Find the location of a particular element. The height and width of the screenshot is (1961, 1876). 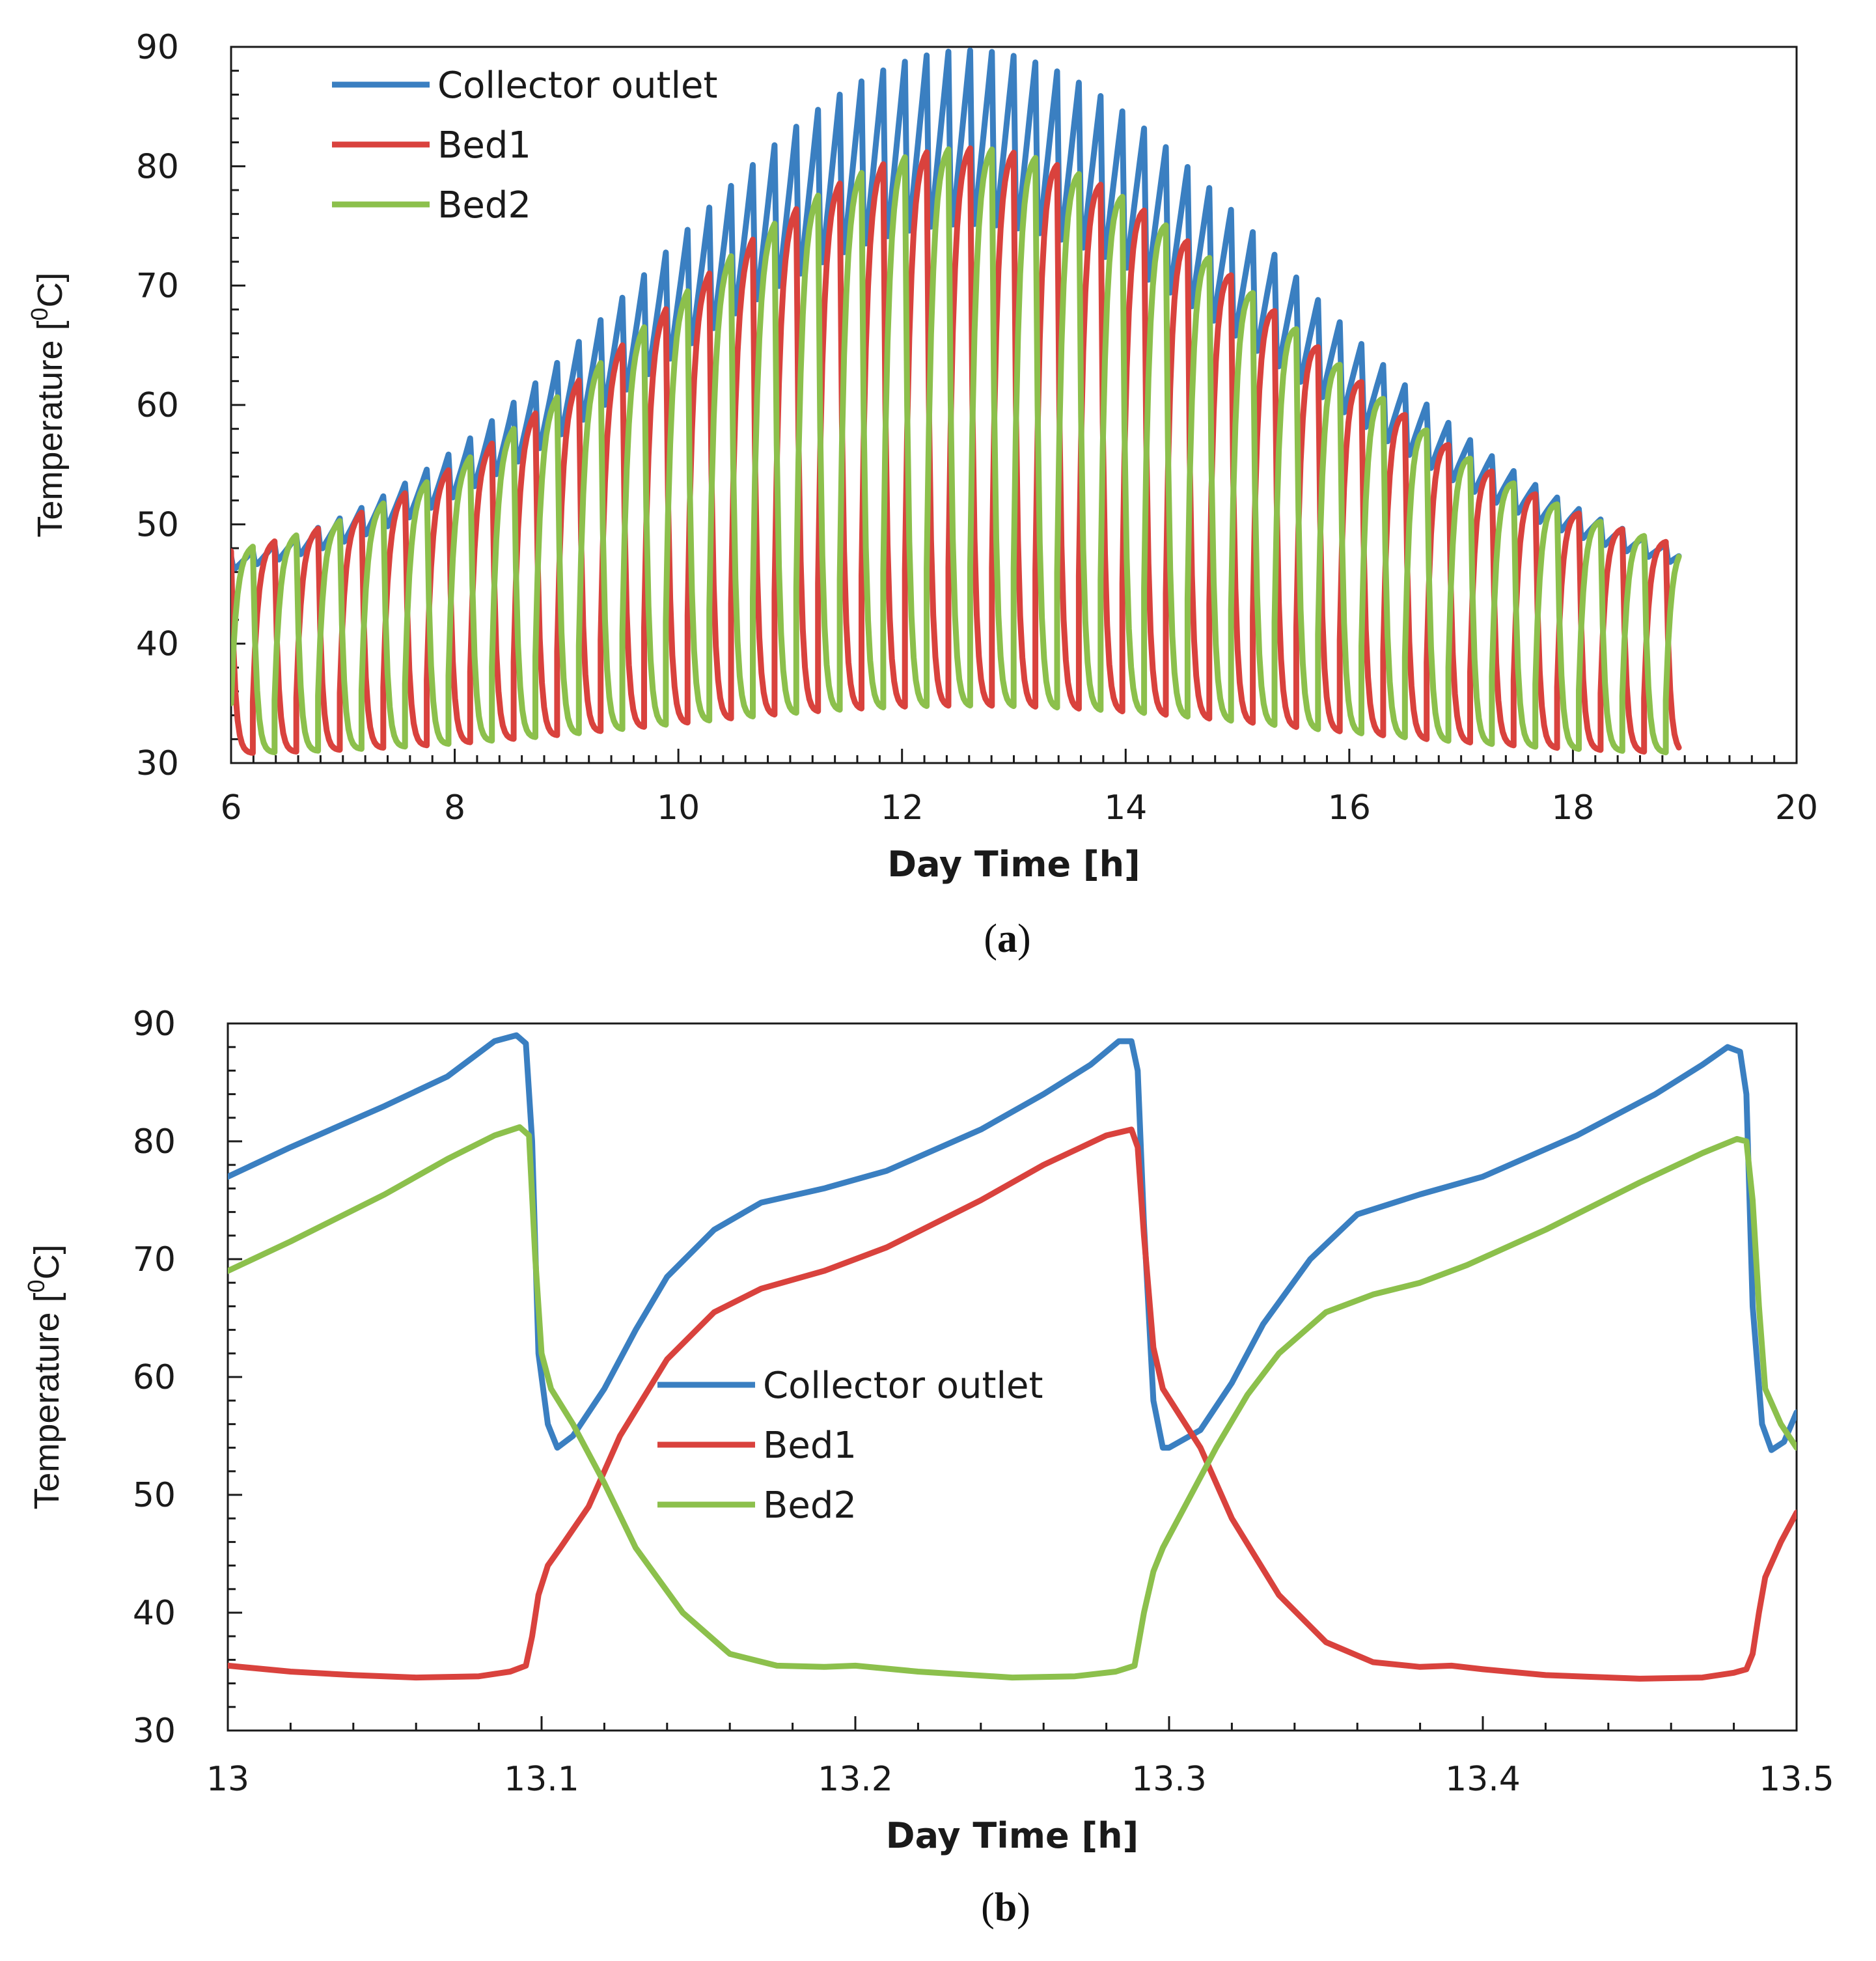

x-tick-label: 6 is located at coordinates (230, 808).